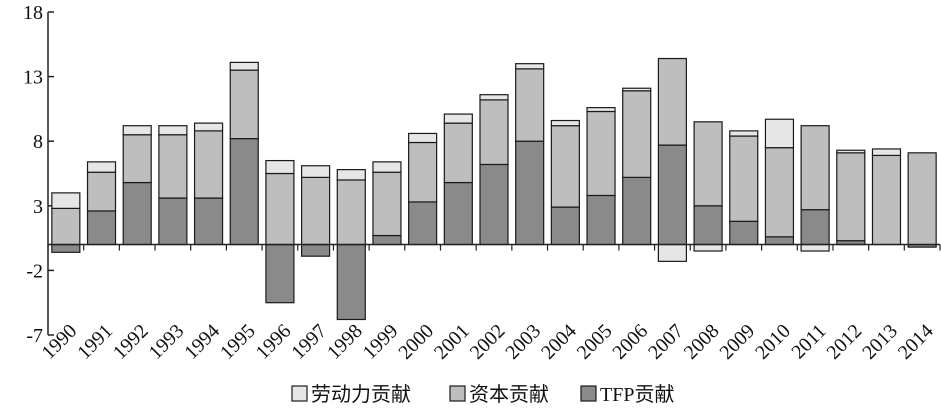 This screenshot has height=414, width=941. What do you see at coordinates (708, 247) in the screenshot?
I see `bar-segment-2008-s2` at bounding box center [708, 247].